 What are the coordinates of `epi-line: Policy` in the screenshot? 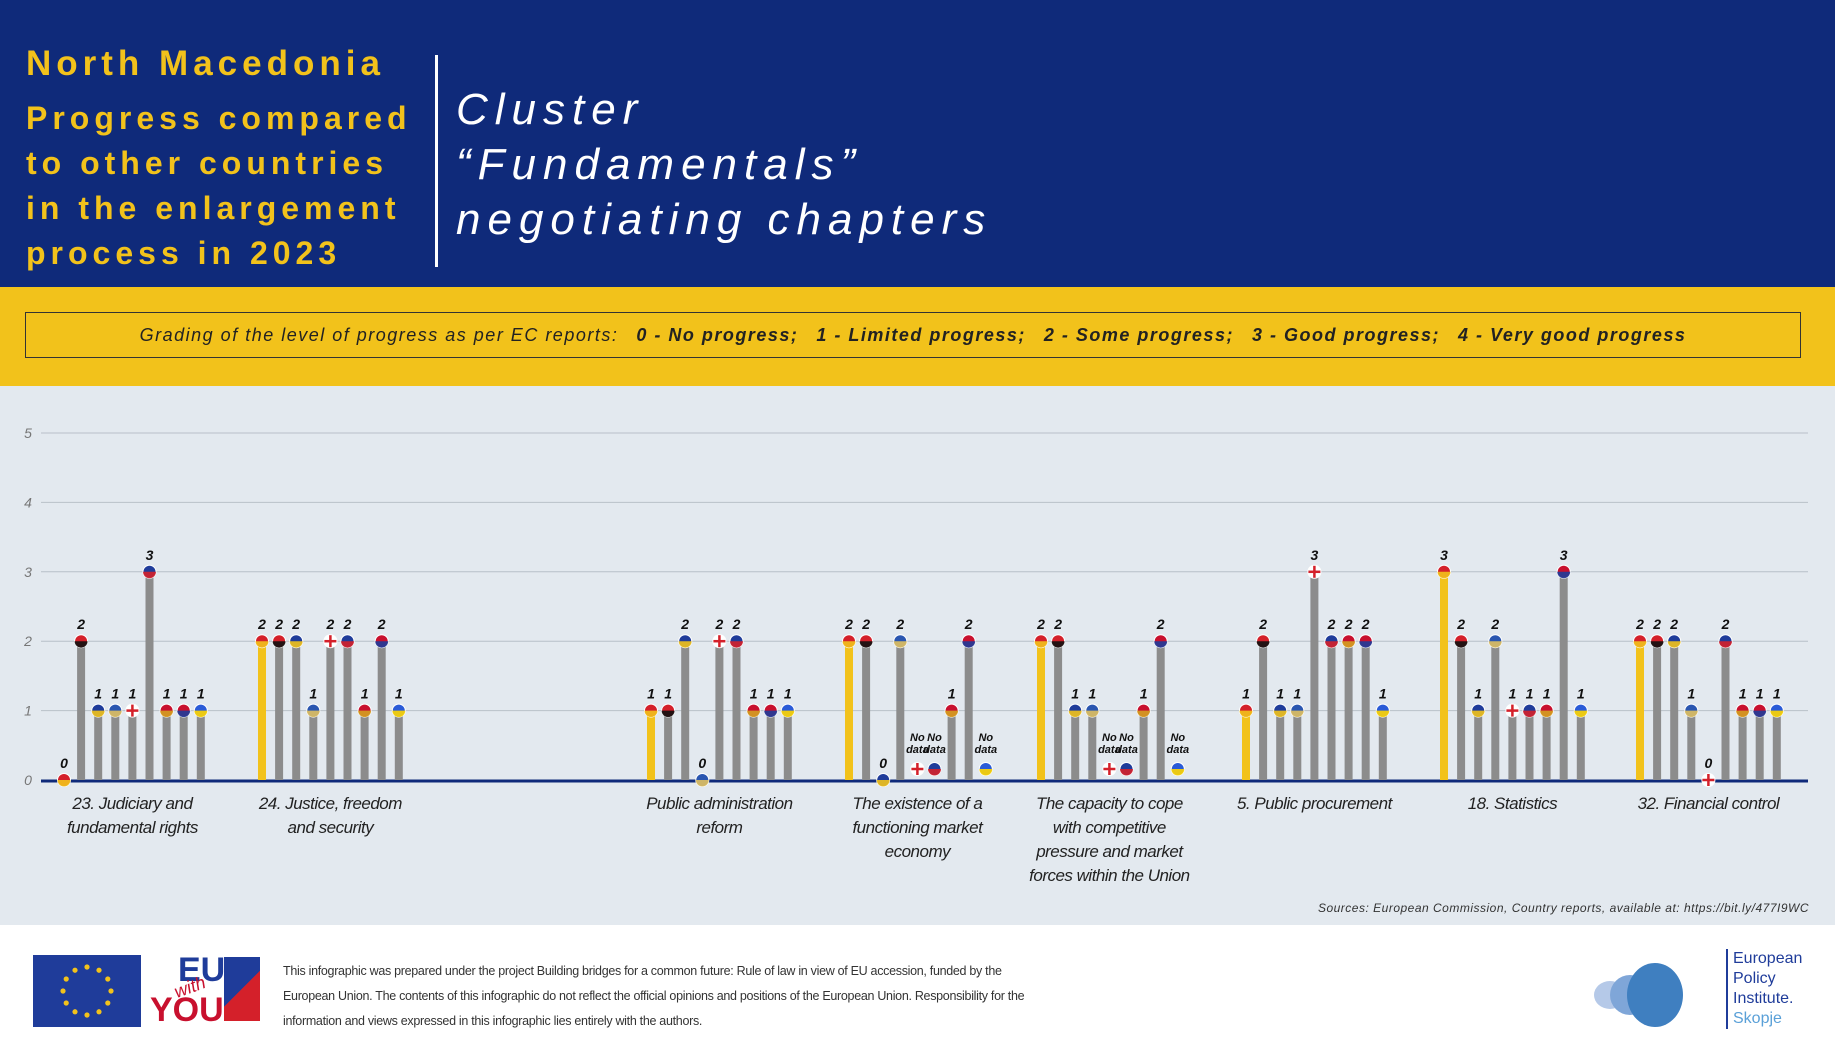 It's located at (1754, 978).